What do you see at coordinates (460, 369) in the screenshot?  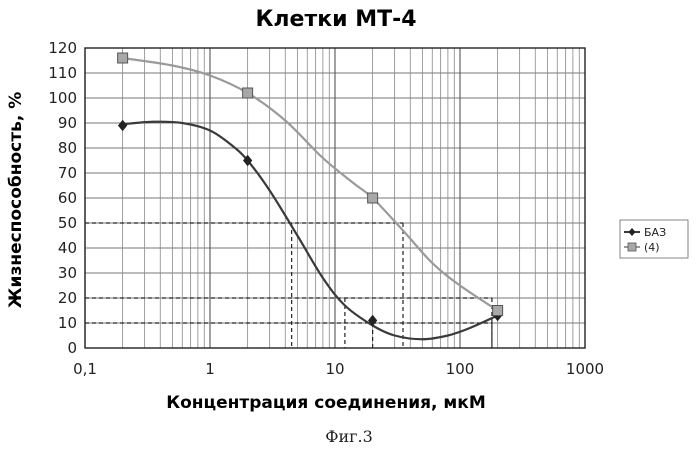 I see `x-tick-label: 100` at bounding box center [460, 369].